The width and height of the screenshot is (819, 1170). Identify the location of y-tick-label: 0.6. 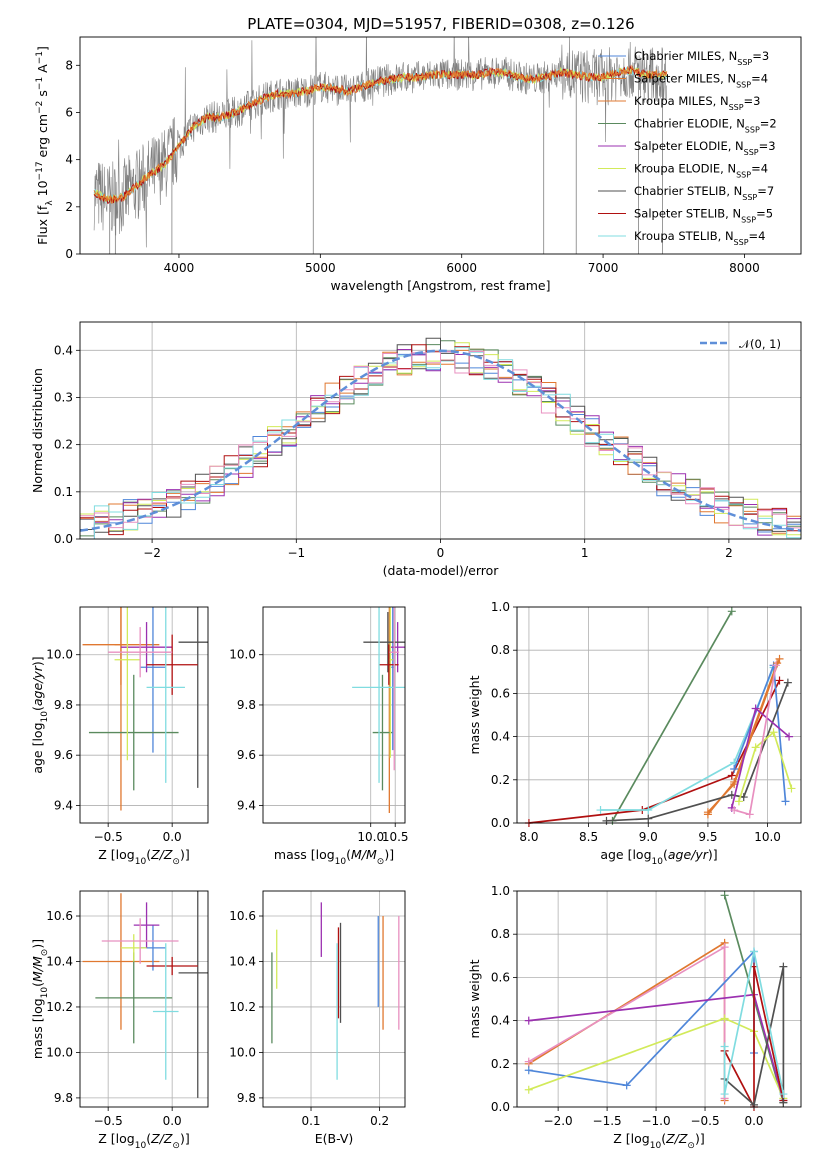
(500, 977).